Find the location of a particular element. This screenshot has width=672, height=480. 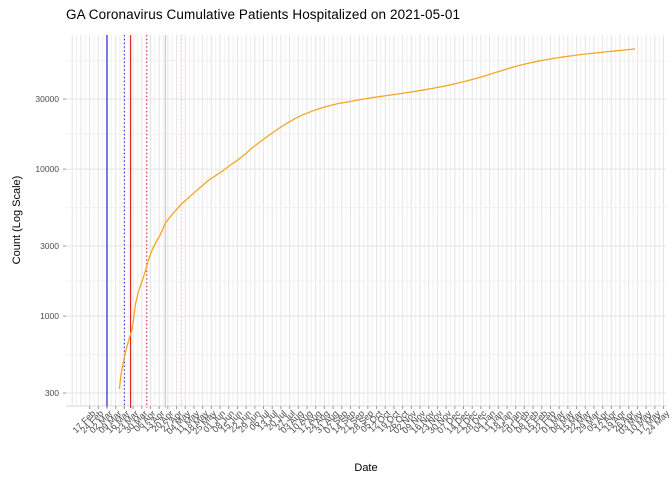

y-axis-title: Count (Log Scale) is located at coordinates (17, 220).